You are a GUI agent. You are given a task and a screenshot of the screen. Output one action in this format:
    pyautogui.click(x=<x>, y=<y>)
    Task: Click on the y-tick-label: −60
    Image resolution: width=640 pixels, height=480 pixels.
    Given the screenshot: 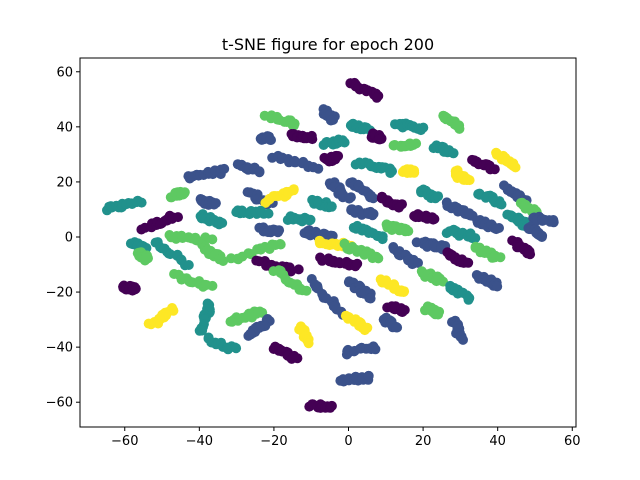 What is the action you would take?
    pyautogui.click(x=59, y=403)
    